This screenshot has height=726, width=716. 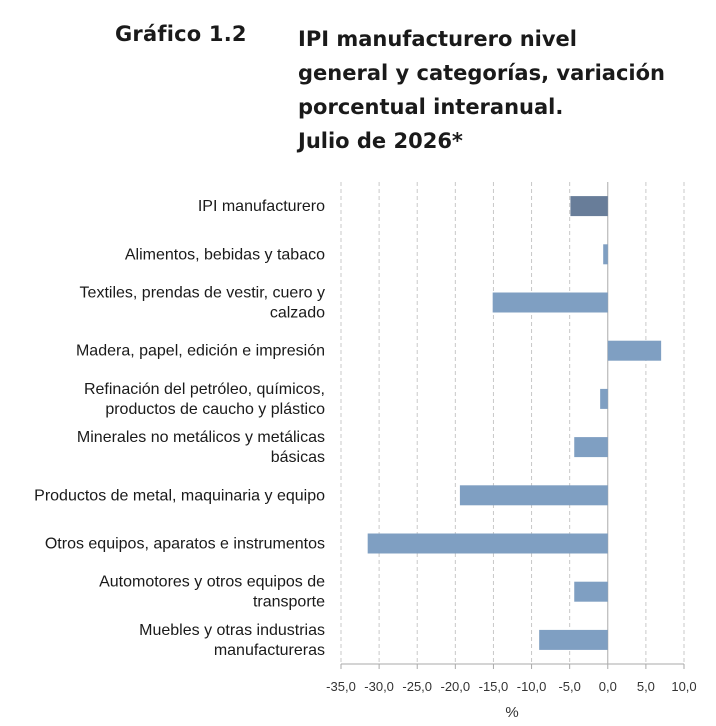 I want to click on x-tick-label: -30,0, so click(x=379, y=686).